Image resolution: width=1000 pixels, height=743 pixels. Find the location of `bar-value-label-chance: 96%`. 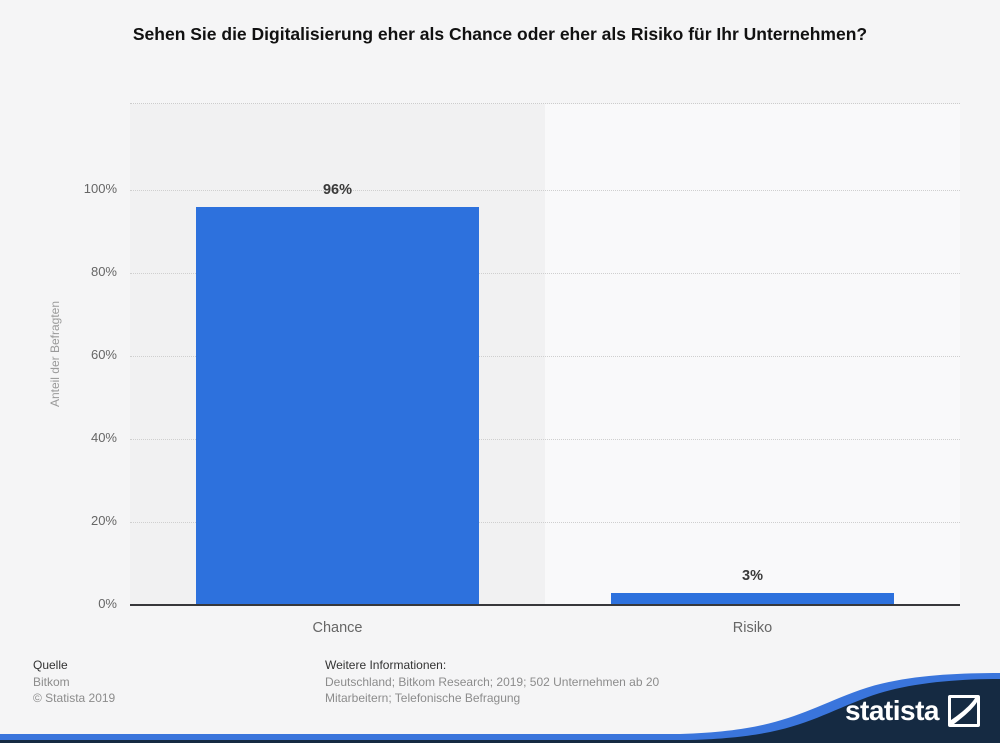

bar-value-label-chance: 96% is located at coordinates (337, 189).